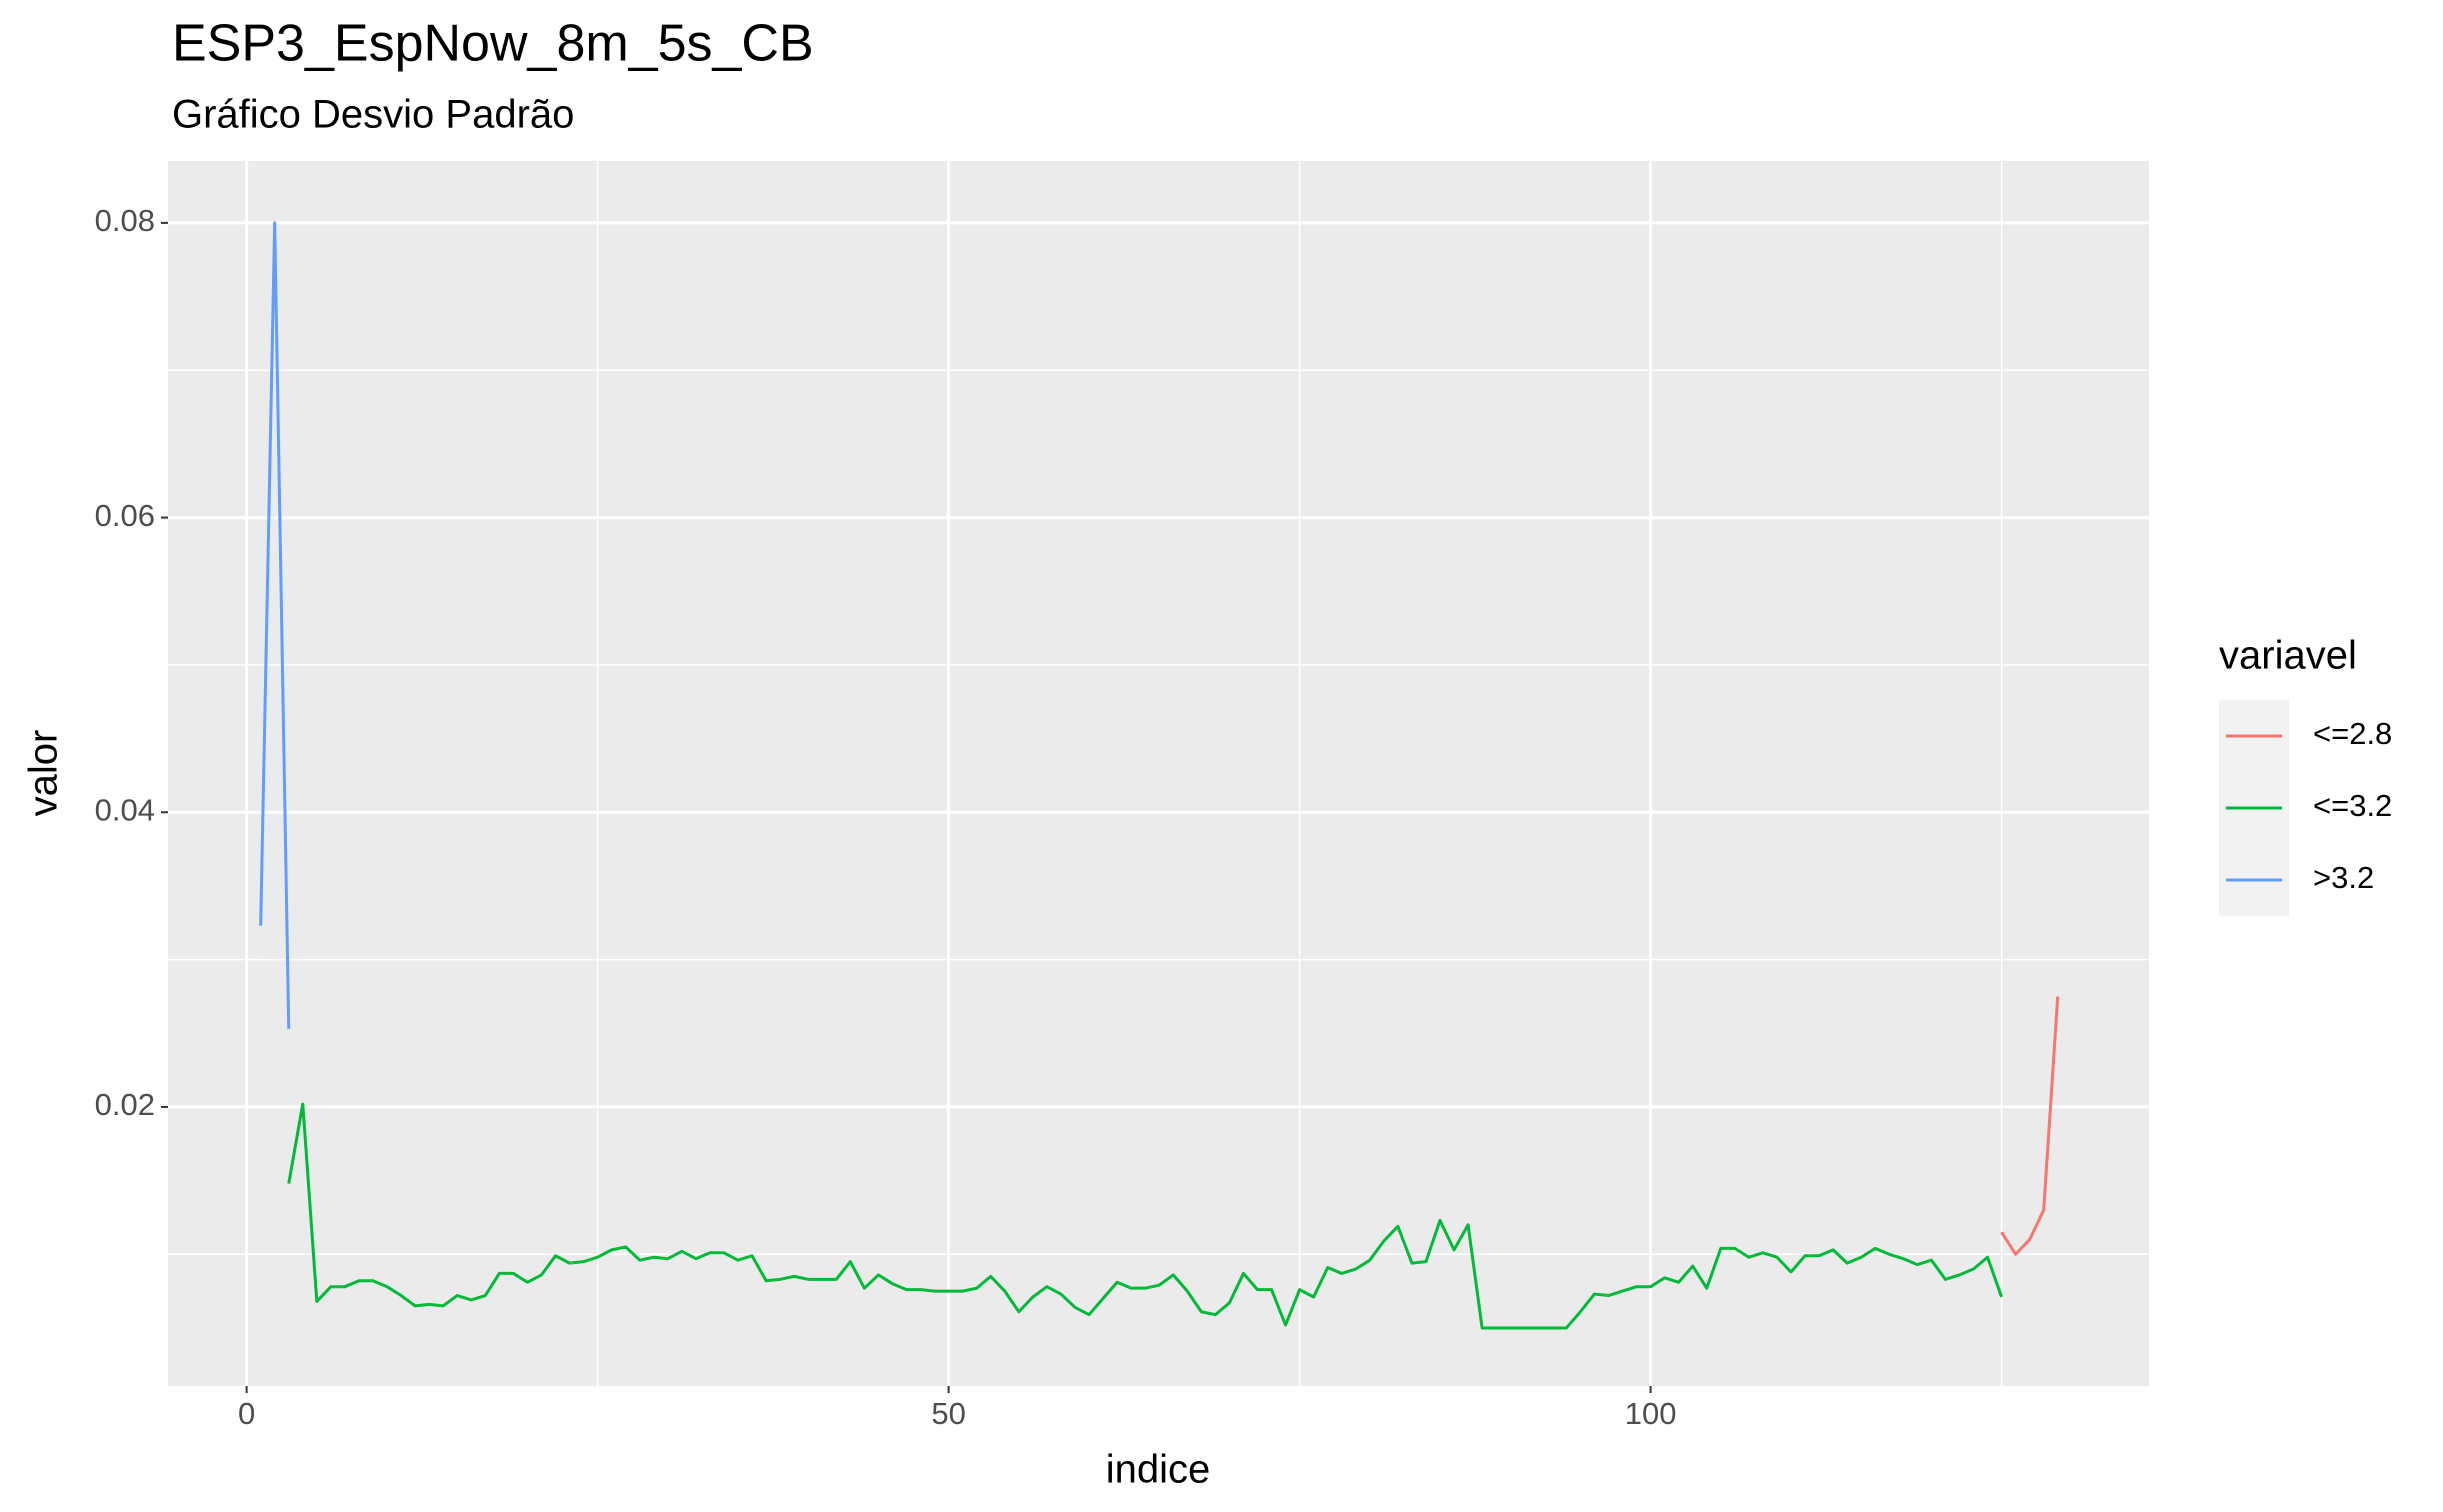 The height and width of the screenshot is (1512, 2443). What do you see at coordinates (948, 1413) in the screenshot?
I see `x-tick-label: 50` at bounding box center [948, 1413].